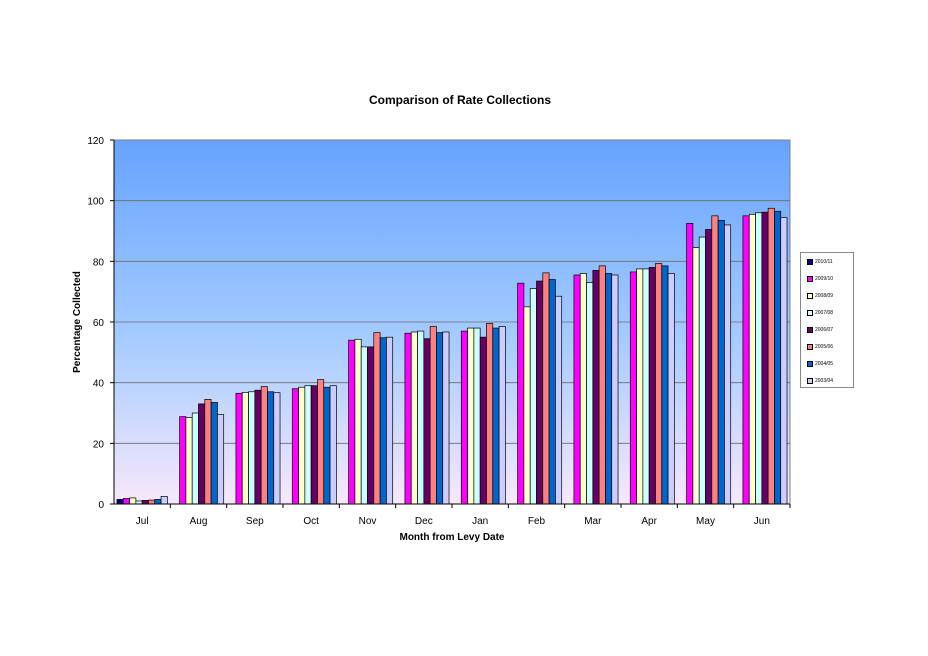 The height and width of the screenshot is (656, 928). Describe the element at coordinates (702, 370) in the screenshot. I see `bar-2007-08-may` at that location.